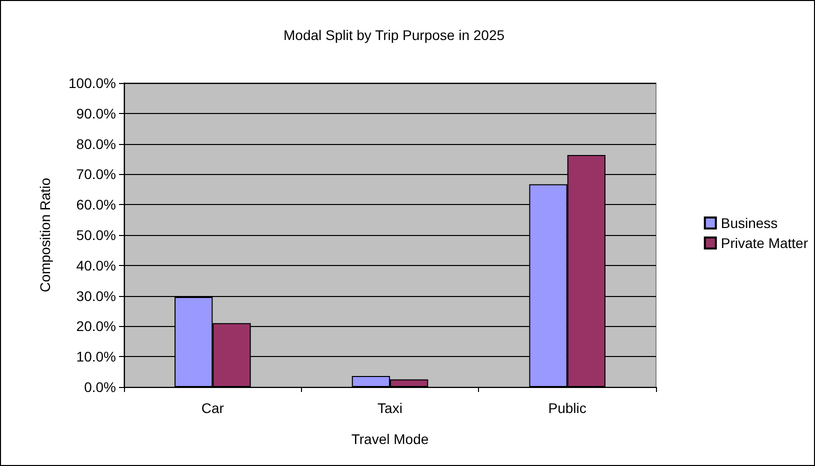 The height and width of the screenshot is (466, 815). Describe the element at coordinates (96, 356) in the screenshot. I see `y-tick-label: 10.0%` at that location.